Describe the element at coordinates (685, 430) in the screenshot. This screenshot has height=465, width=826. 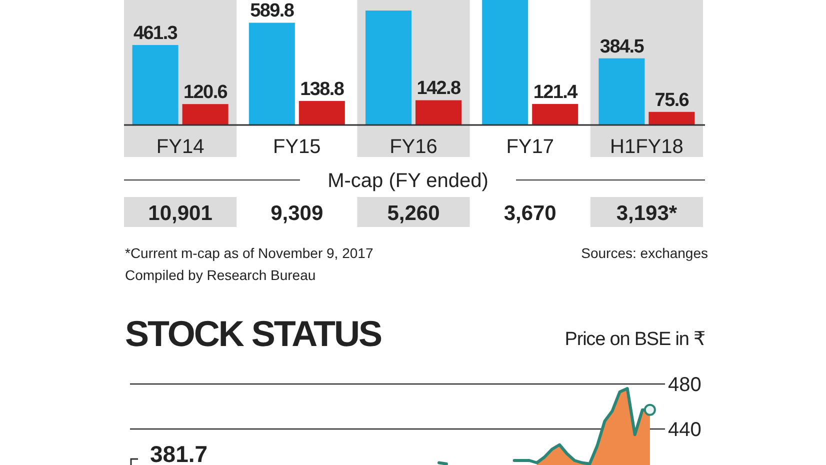
I see `y-tick-label: 440` at that location.